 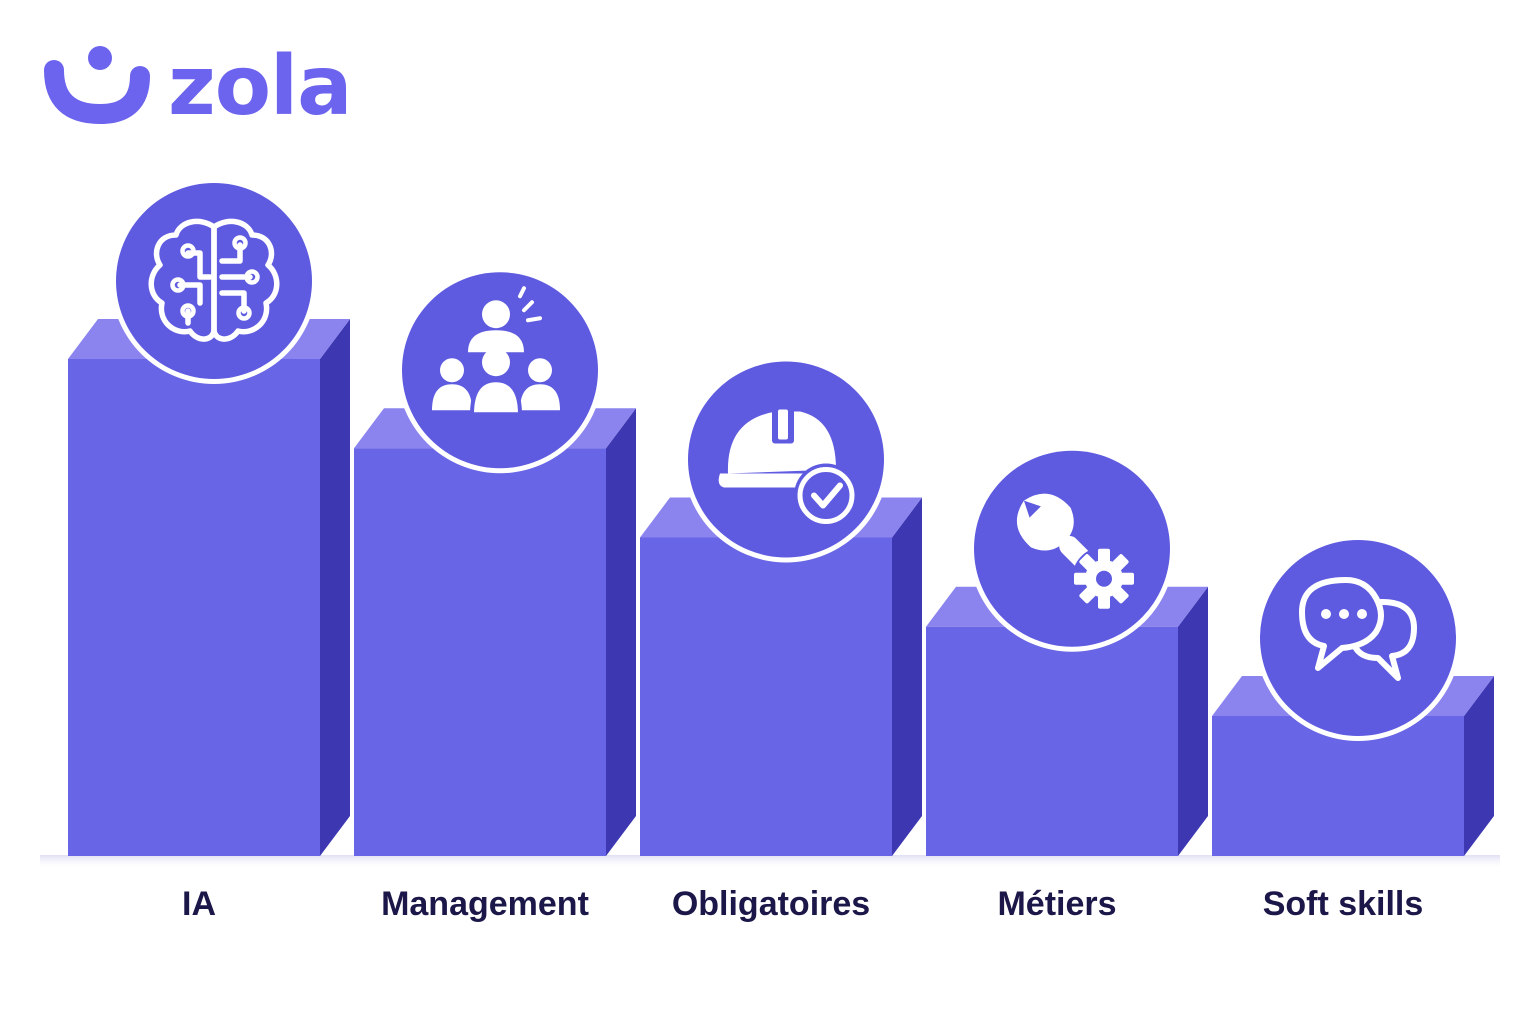 What do you see at coordinates (260, 86) in the screenshot?
I see `logo-wordmark: zola` at bounding box center [260, 86].